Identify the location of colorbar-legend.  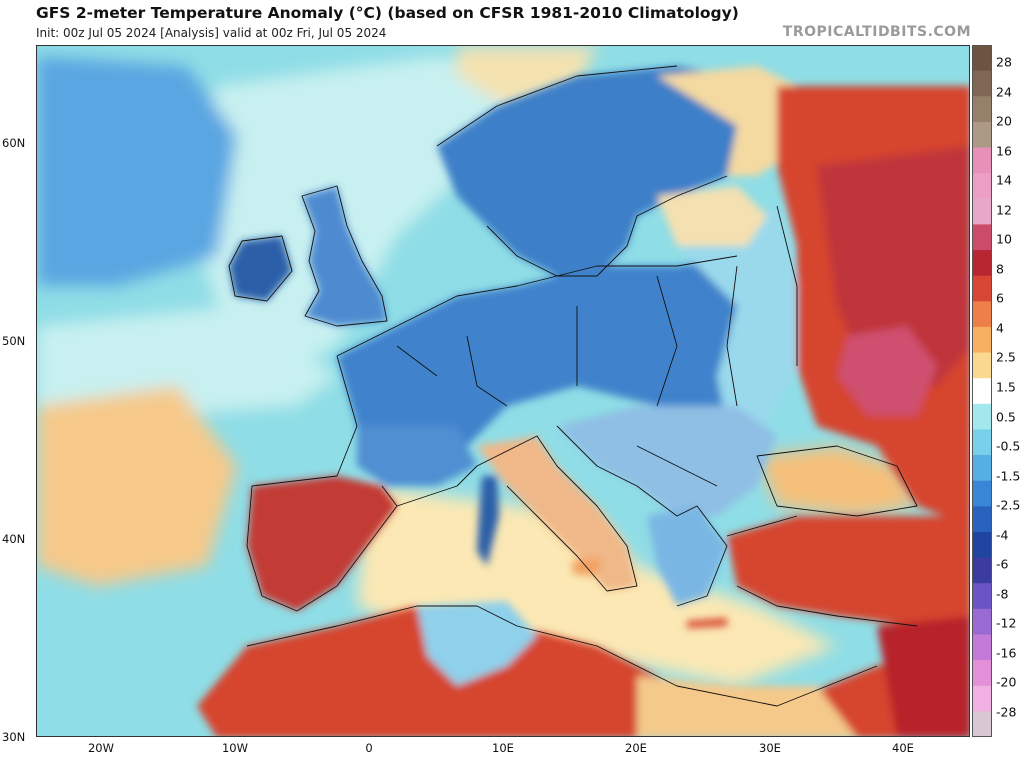
(982, 391).